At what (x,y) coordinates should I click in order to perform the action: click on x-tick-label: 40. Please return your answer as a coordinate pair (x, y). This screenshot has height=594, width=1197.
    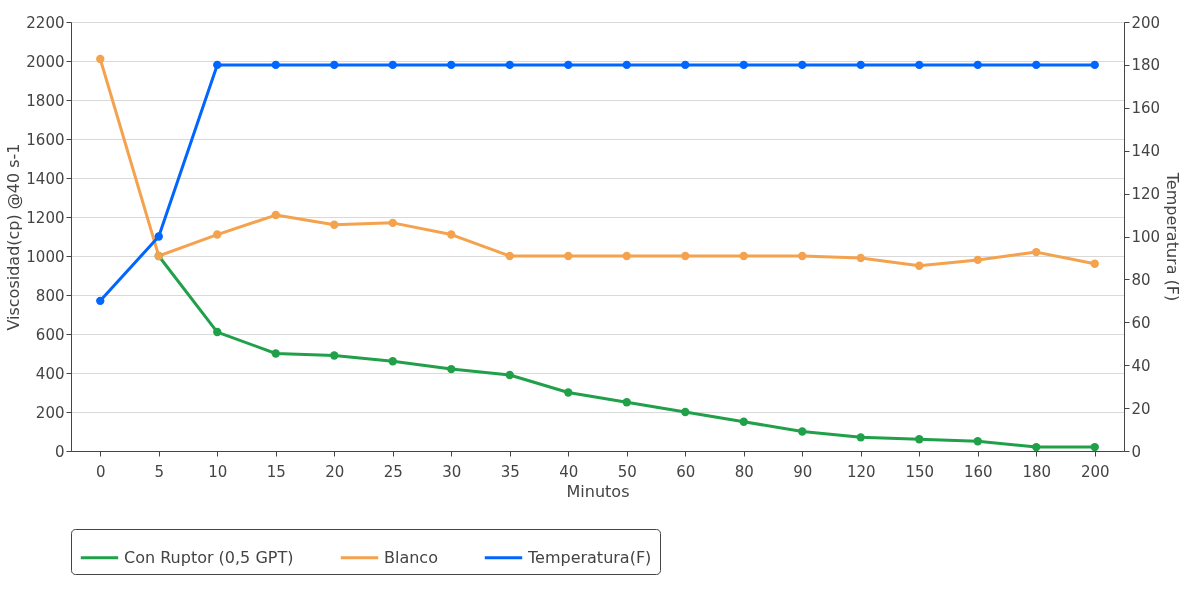
    Looking at the image, I should click on (569, 471).